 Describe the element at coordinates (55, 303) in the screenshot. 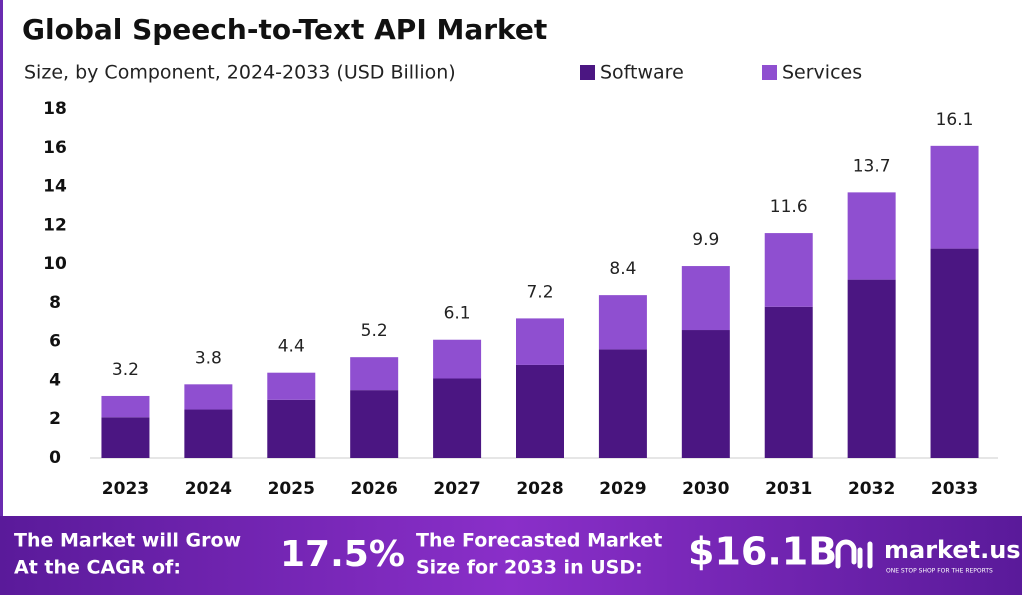

I see `y-tick-label: 8` at that location.